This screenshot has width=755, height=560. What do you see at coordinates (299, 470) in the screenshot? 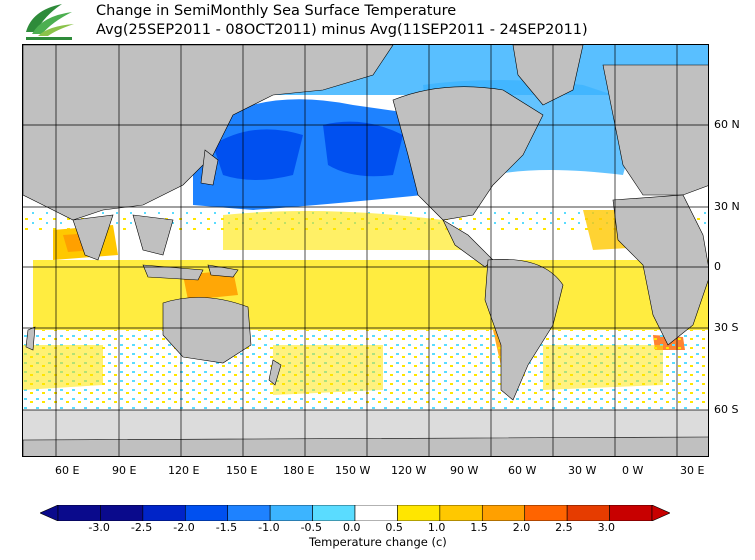
I see `lon-label: 180 E` at bounding box center [299, 470].